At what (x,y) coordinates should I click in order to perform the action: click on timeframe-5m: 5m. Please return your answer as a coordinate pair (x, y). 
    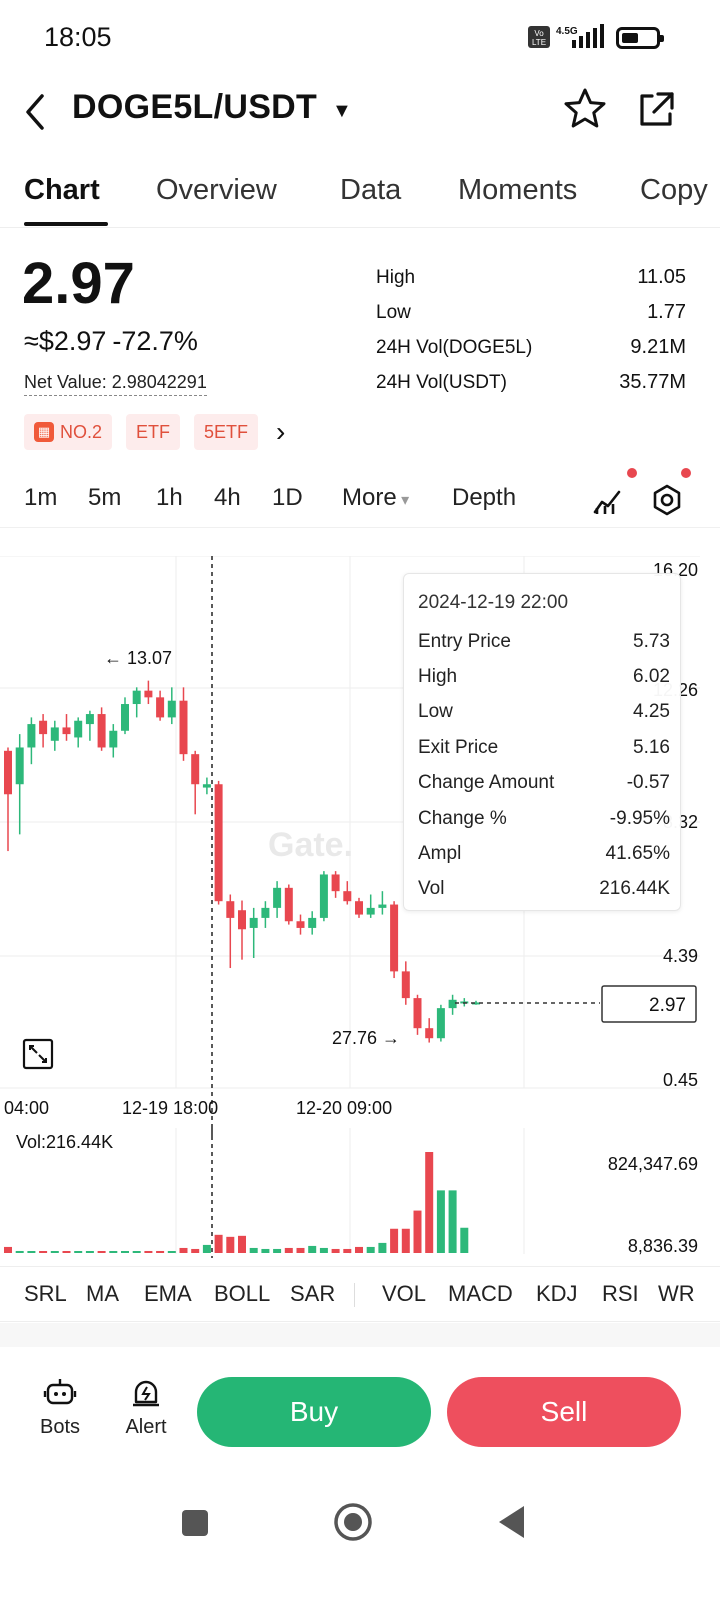
    Looking at the image, I should click on (105, 497).